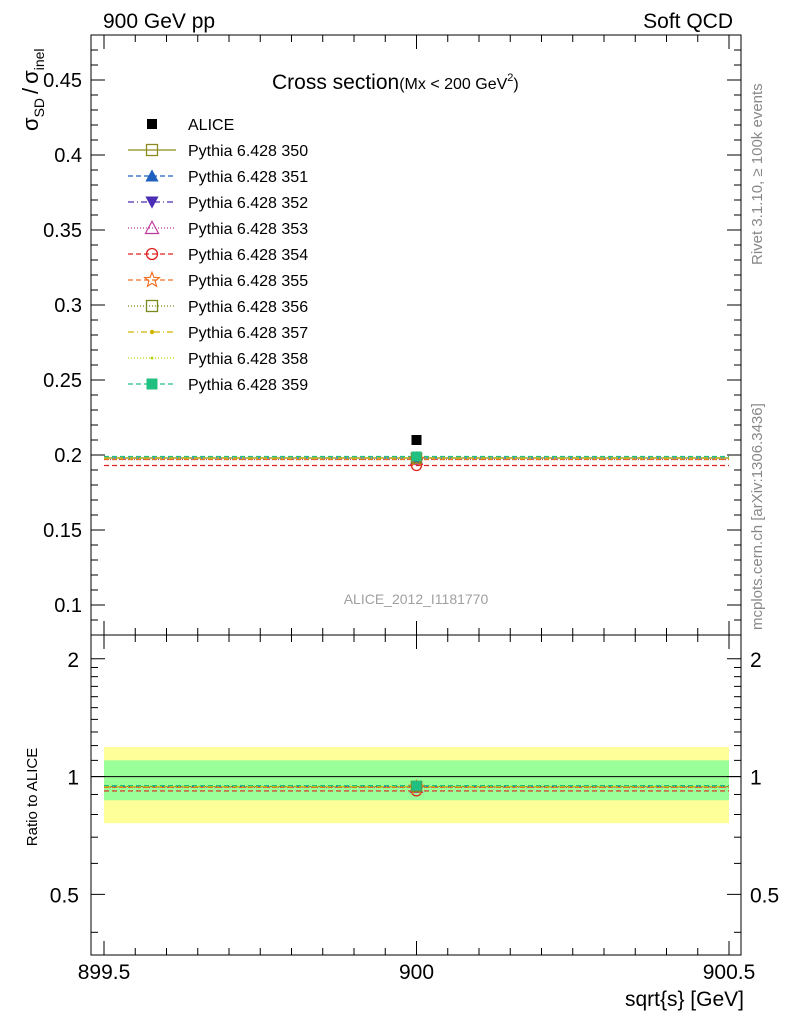  Describe the element at coordinates (73, 778) in the screenshot. I see `ratio-ytick-label: 1` at that location.